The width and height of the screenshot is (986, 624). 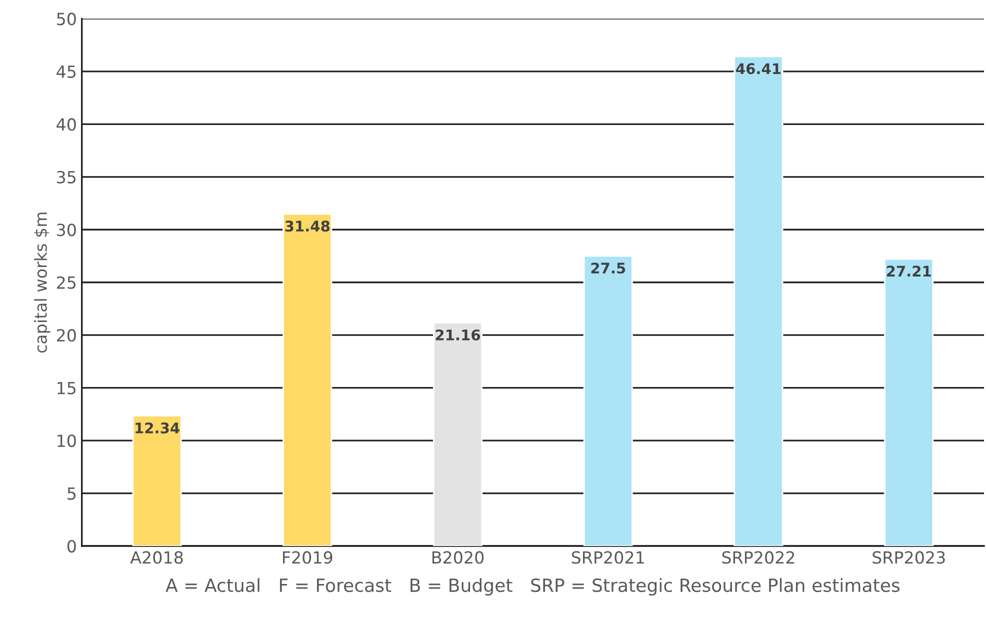 What do you see at coordinates (66, 335) in the screenshot?
I see `y-tick-label: 20` at bounding box center [66, 335].